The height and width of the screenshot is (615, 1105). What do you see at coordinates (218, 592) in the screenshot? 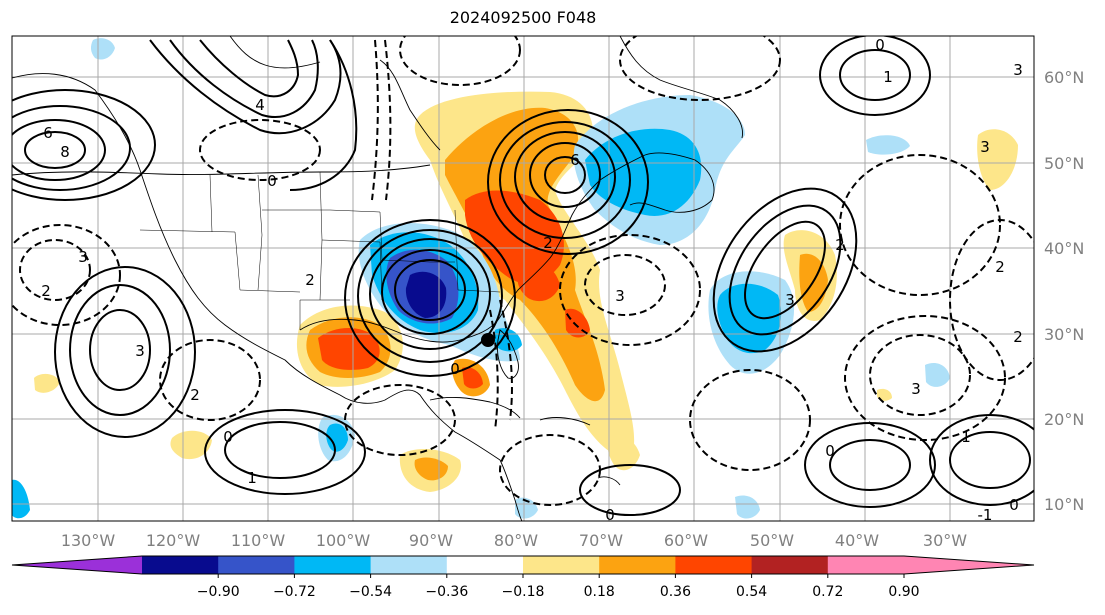
I see `colorbar-tick-label: −0.90` at bounding box center [218, 592].